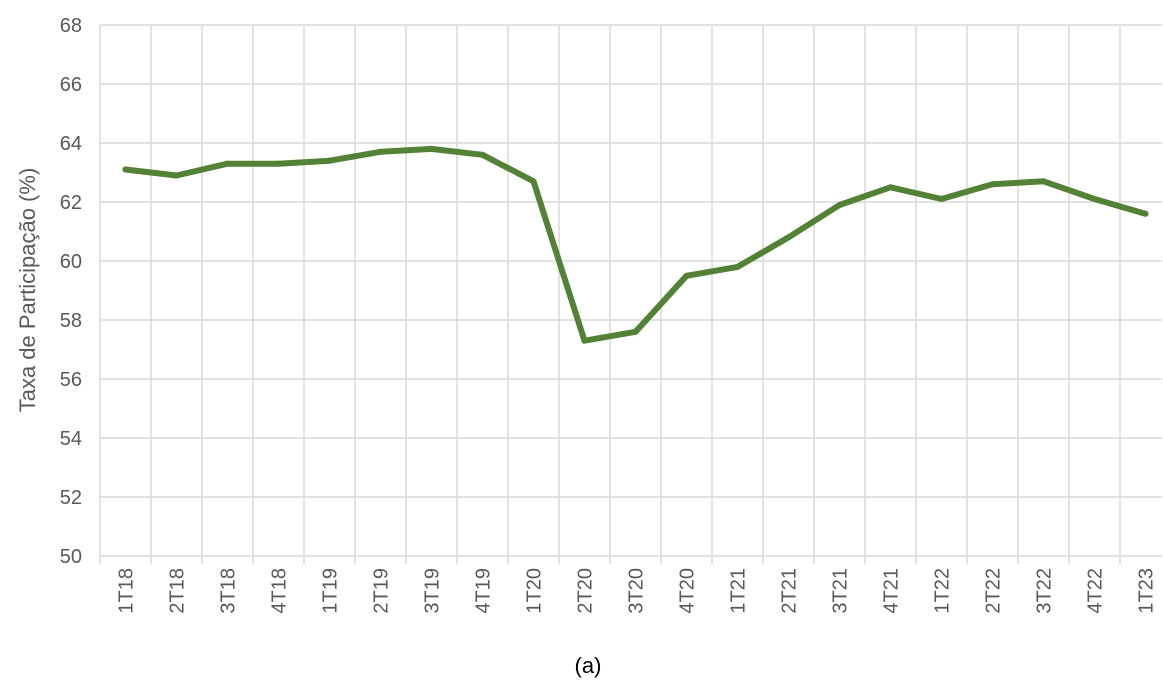  Describe the element at coordinates (229, 591) in the screenshot. I see `x-tick-label: 3T18` at that location.